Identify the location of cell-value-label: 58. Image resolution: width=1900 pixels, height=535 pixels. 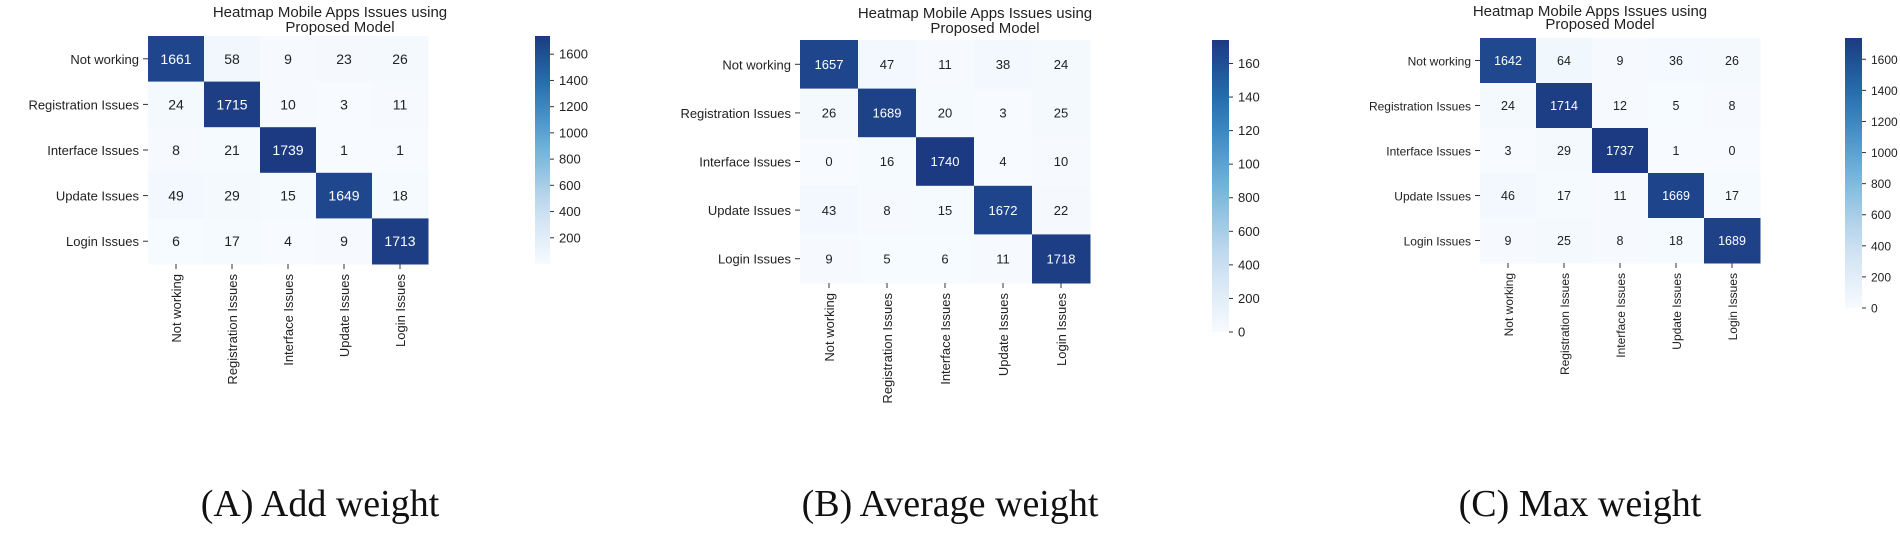
(232, 59).